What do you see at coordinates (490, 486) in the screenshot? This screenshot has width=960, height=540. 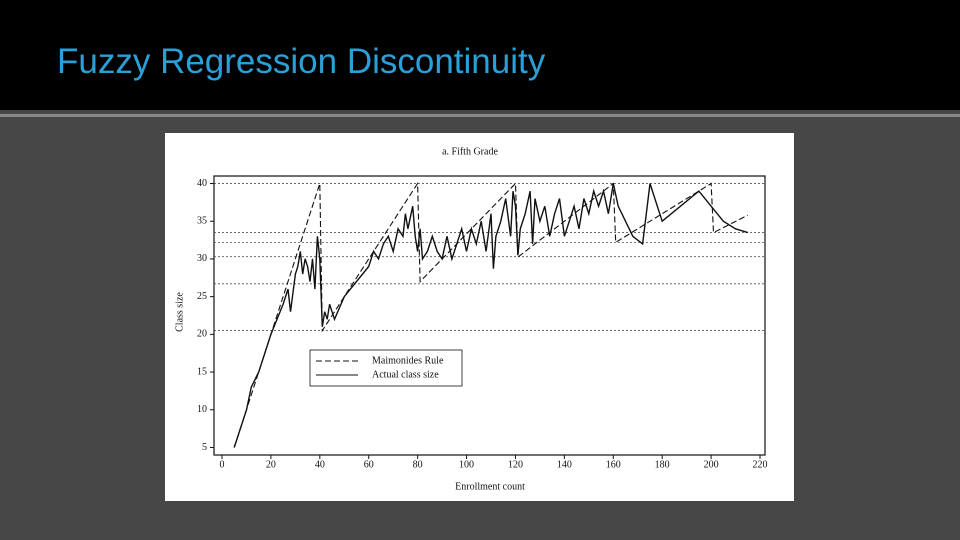 I see `x-axis-label: Enrollment count` at bounding box center [490, 486].